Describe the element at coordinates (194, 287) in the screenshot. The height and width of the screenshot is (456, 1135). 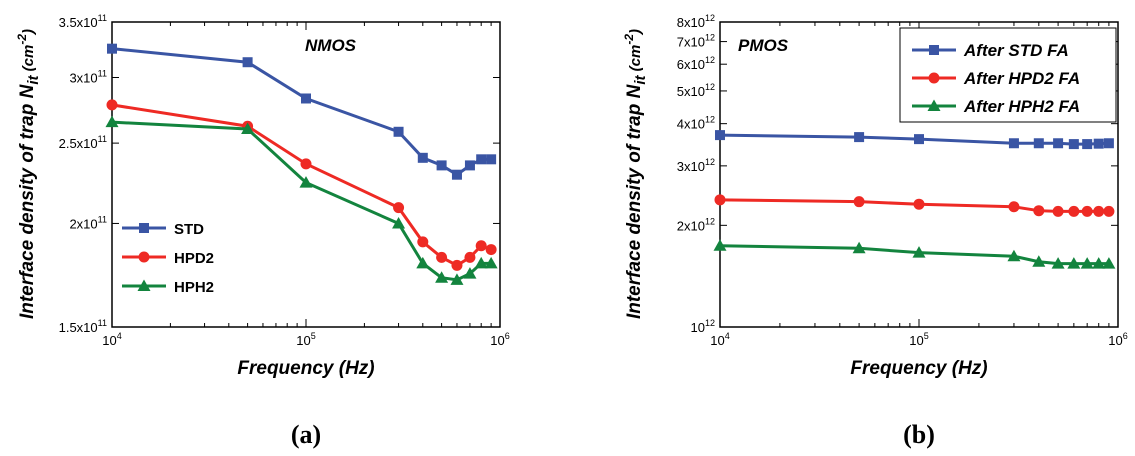
I see `legend-label: HPH2` at that location.